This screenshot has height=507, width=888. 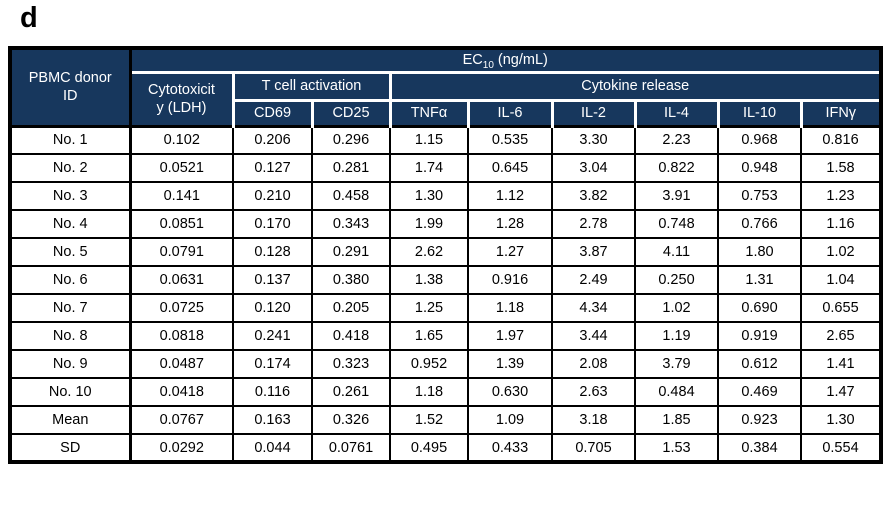 What do you see at coordinates (676, 112) in the screenshot?
I see `column-header-il4: IL-4` at bounding box center [676, 112].